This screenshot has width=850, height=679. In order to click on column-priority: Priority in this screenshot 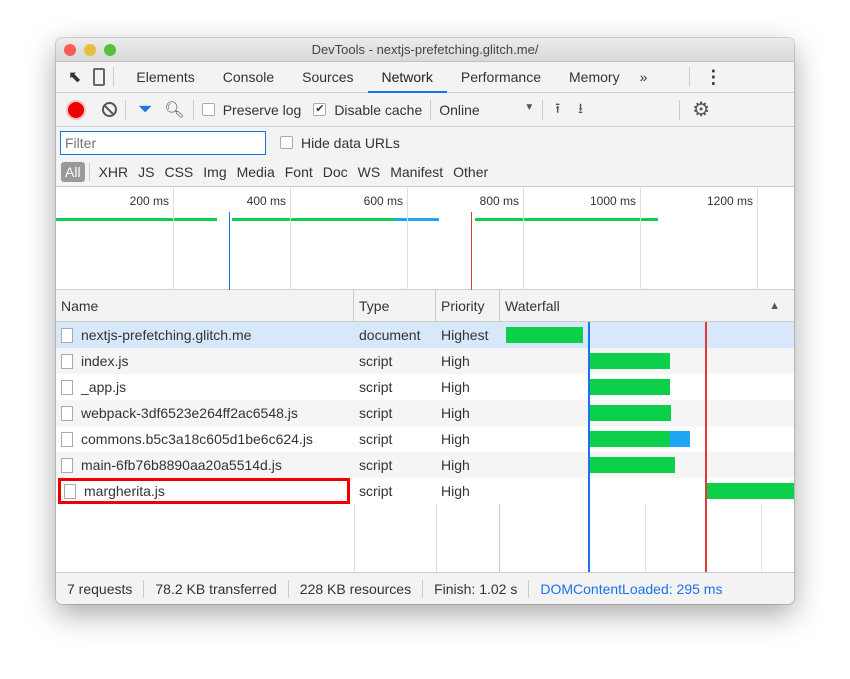, I will do `click(468, 306)`.